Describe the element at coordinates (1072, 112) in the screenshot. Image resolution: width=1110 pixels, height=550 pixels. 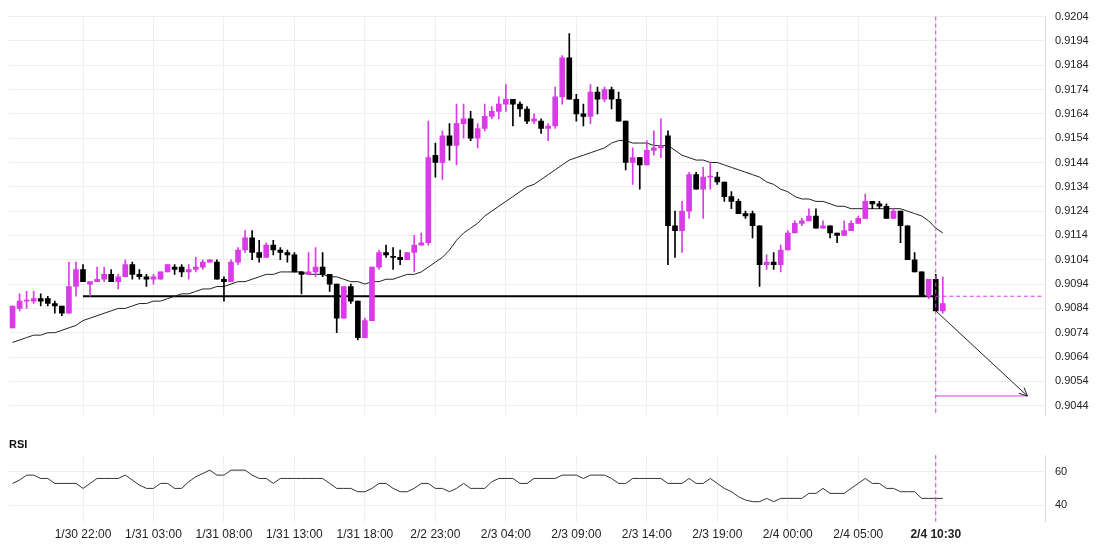
I see `y-tick-label: 0.9164` at that location.